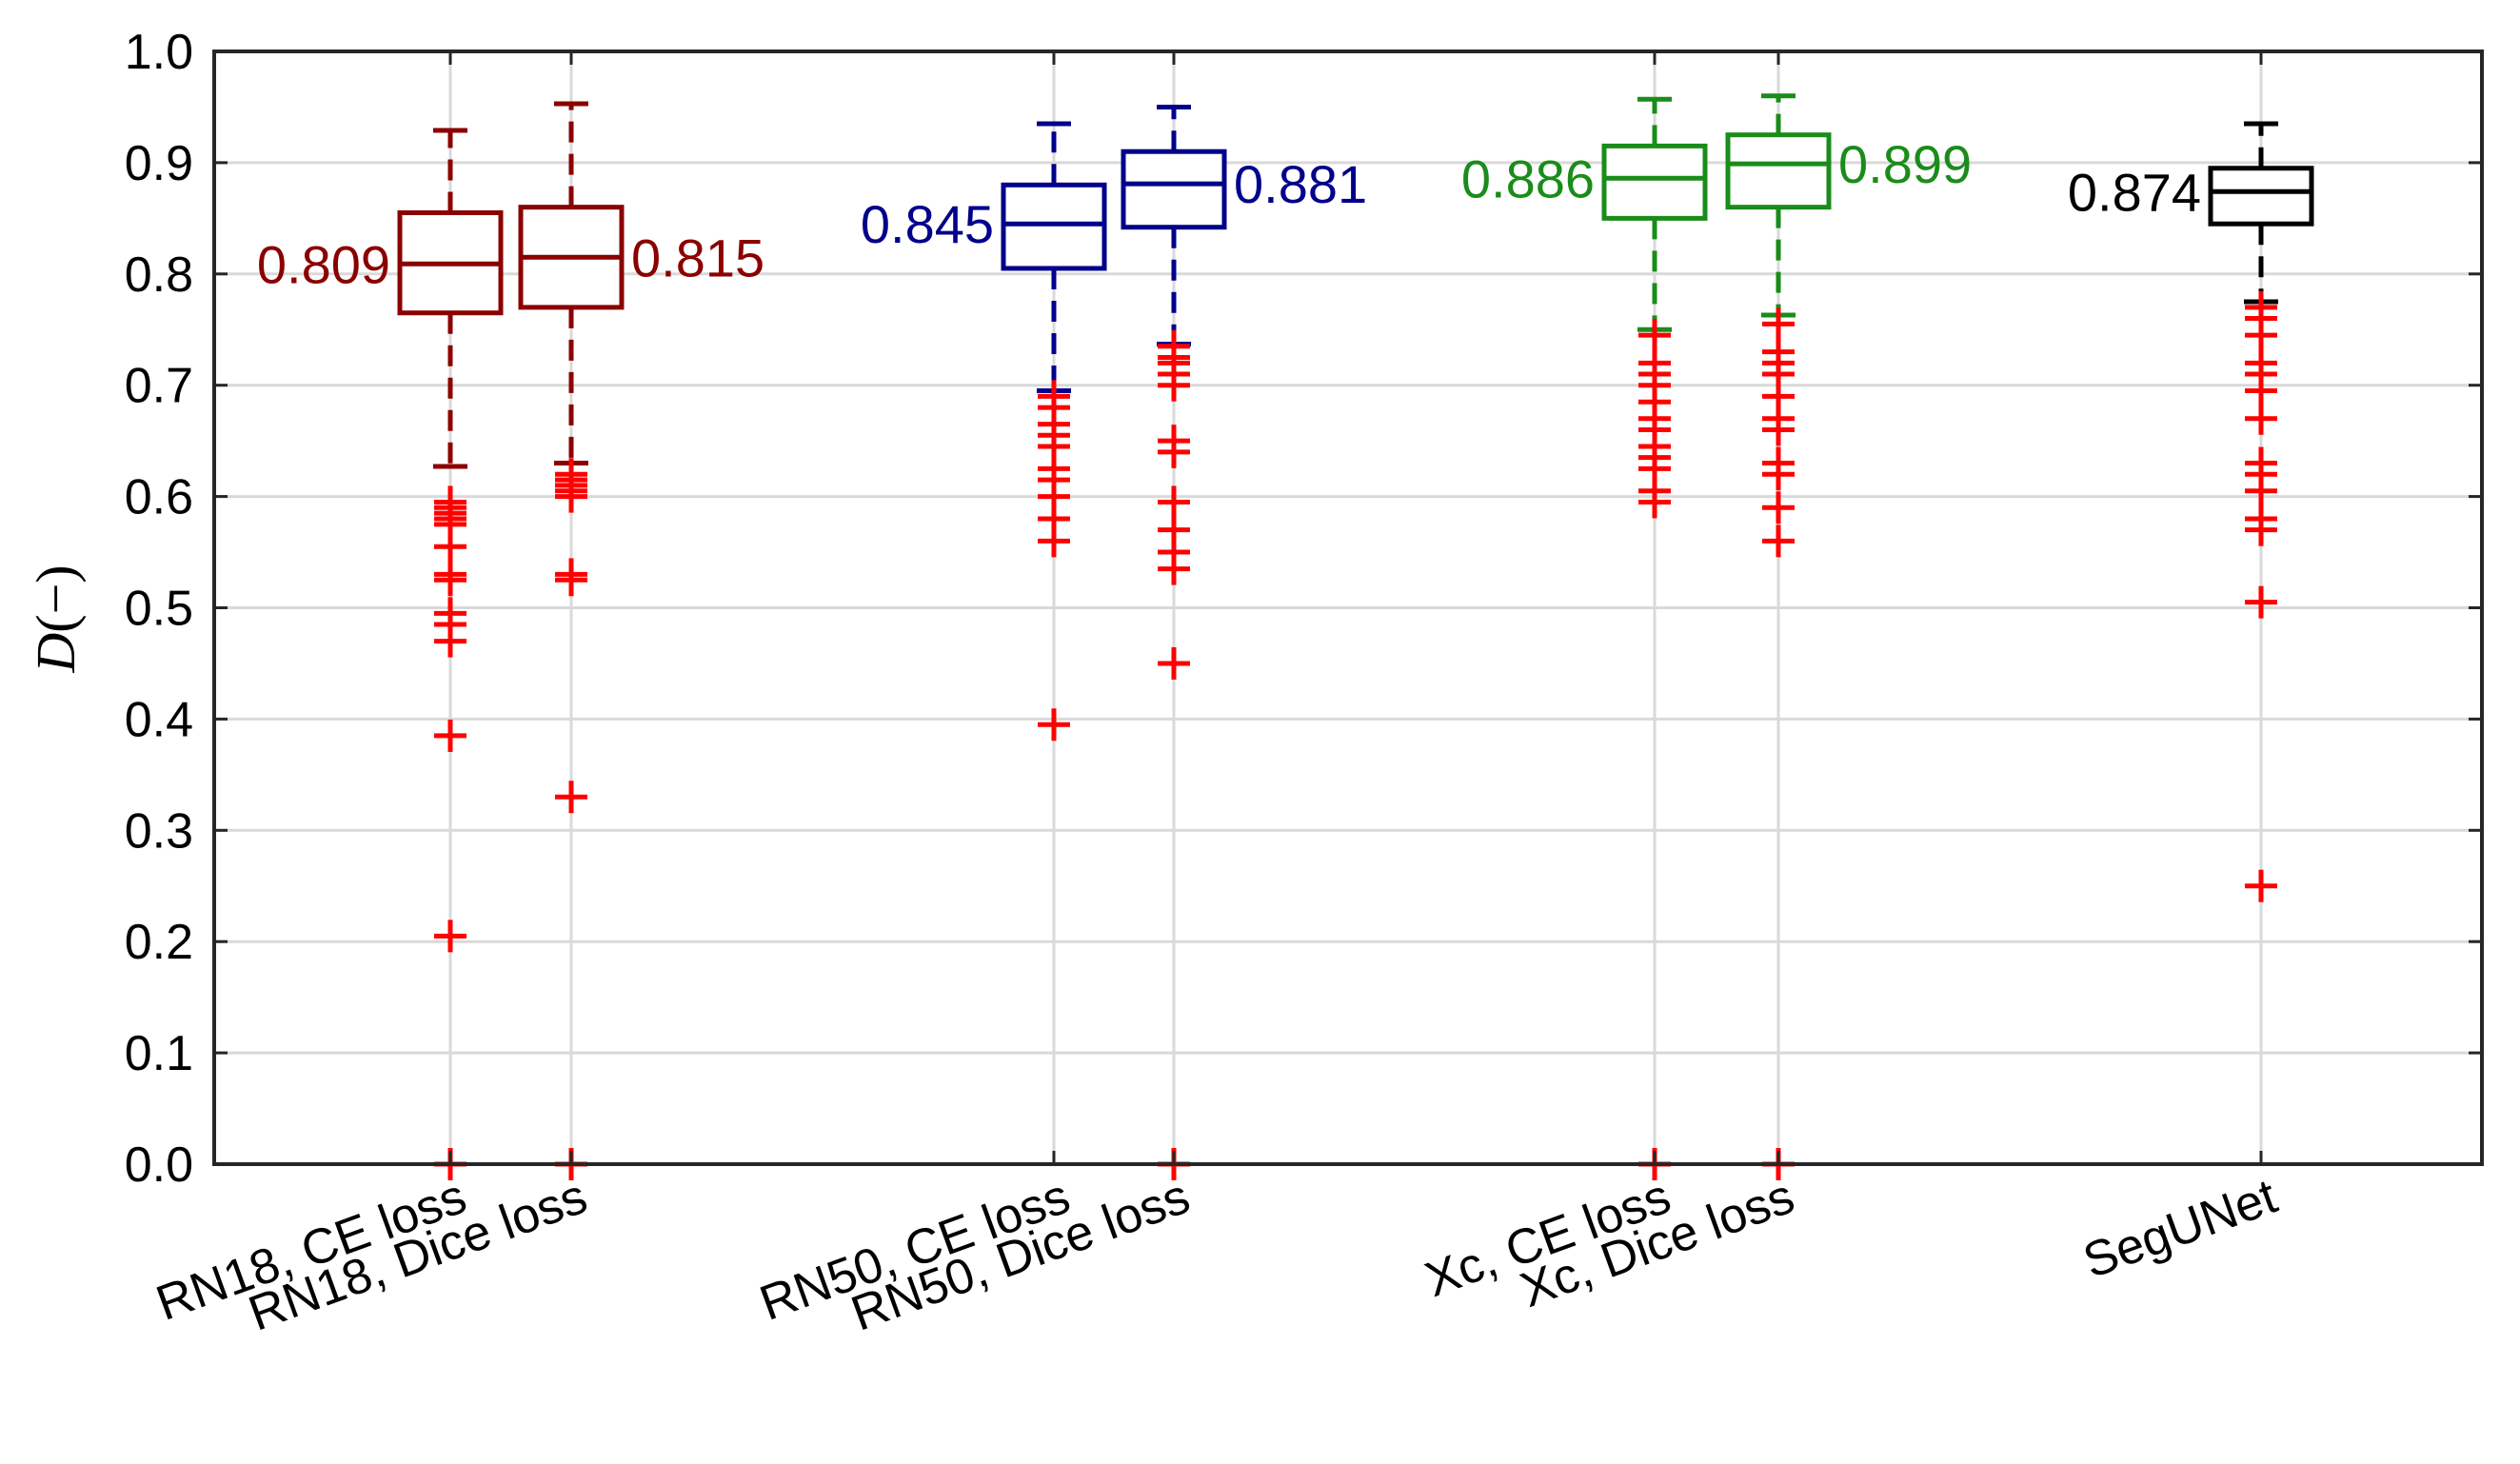 This screenshot has width=2520, height=1464. I want to click on median-value-label: 0.809, so click(323, 264).